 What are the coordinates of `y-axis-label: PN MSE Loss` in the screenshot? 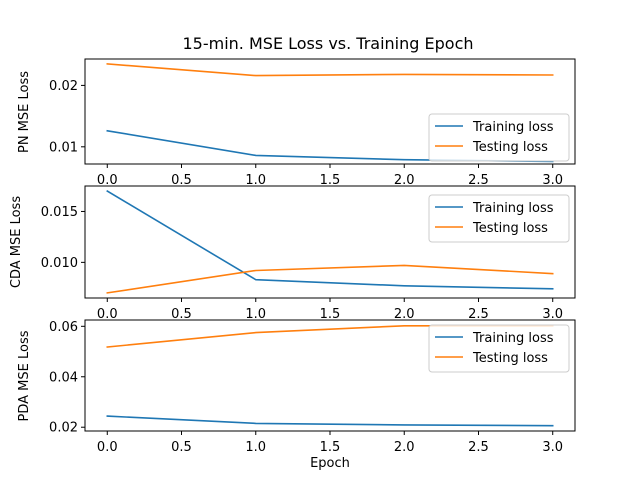 It's located at (24, 112).